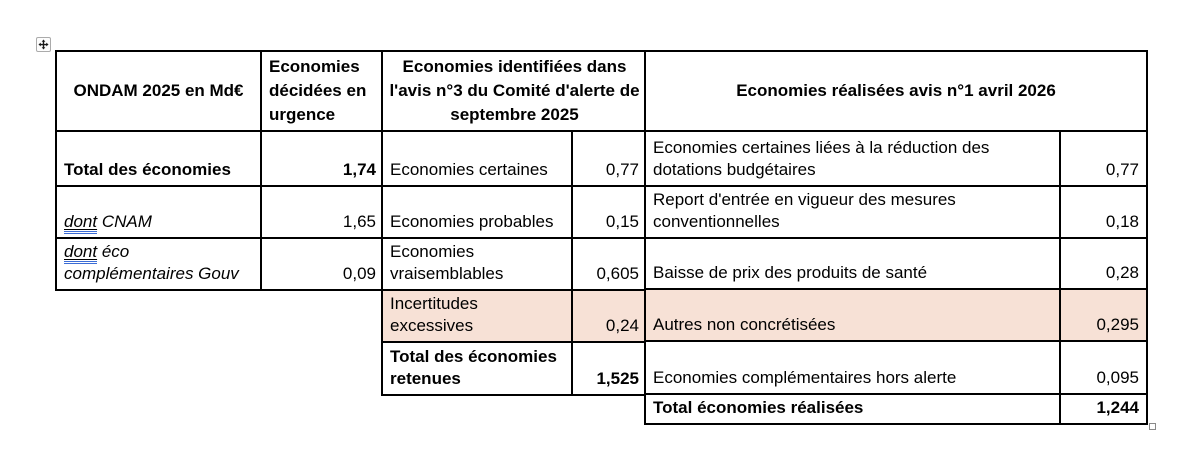 The image size is (1200, 457). Describe the element at coordinates (852, 315) in the screenshot. I see `cell-autres-non-concretisees: Autres non concrétisées` at that location.